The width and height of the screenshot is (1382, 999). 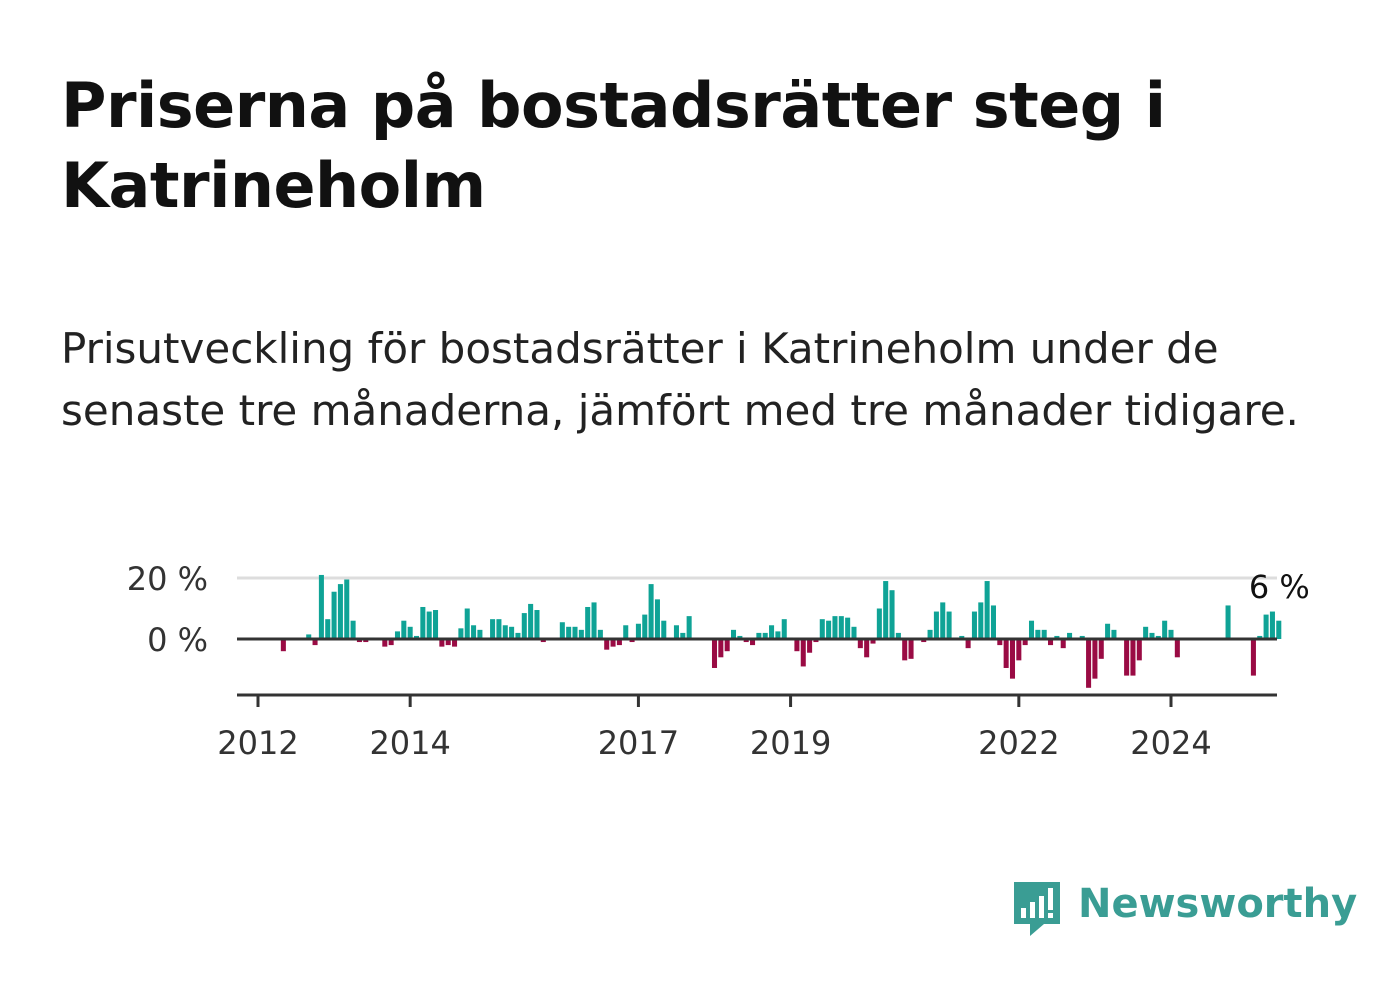 What do you see at coordinates (1170, 743) in the screenshot?
I see `x-tick-label: 2024` at bounding box center [1170, 743].